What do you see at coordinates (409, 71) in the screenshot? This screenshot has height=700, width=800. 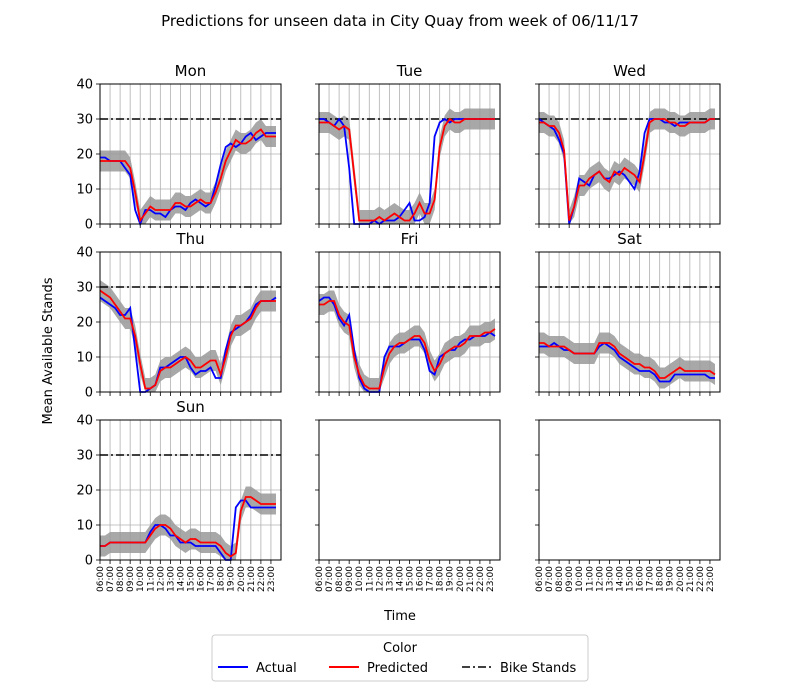 I see `subplot-title: Tue` at bounding box center [409, 71].